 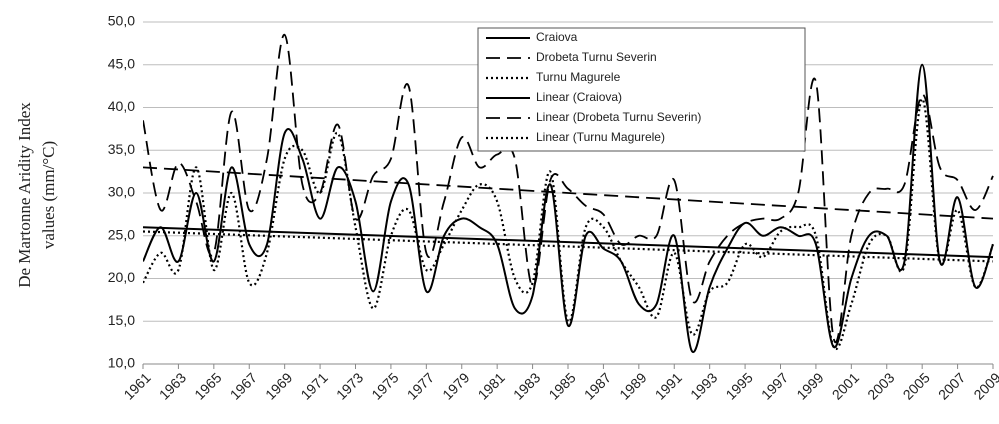 What do you see at coordinates (600, 137) in the screenshot?
I see `legend-label: Linear (Turnu Magurele)` at bounding box center [600, 137].